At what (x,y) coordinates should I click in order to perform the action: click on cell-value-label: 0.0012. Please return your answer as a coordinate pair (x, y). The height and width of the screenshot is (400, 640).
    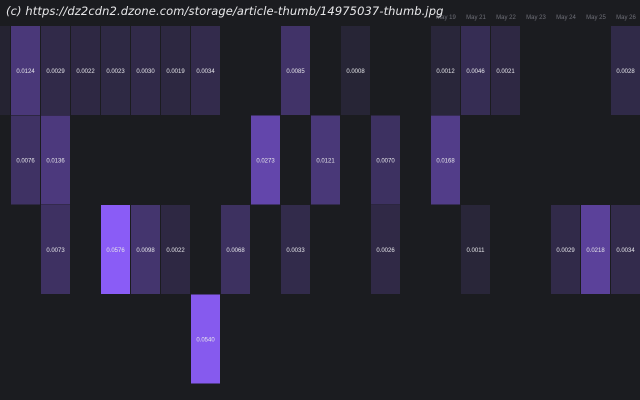
    Looking at the image, I should click on (445, 72).